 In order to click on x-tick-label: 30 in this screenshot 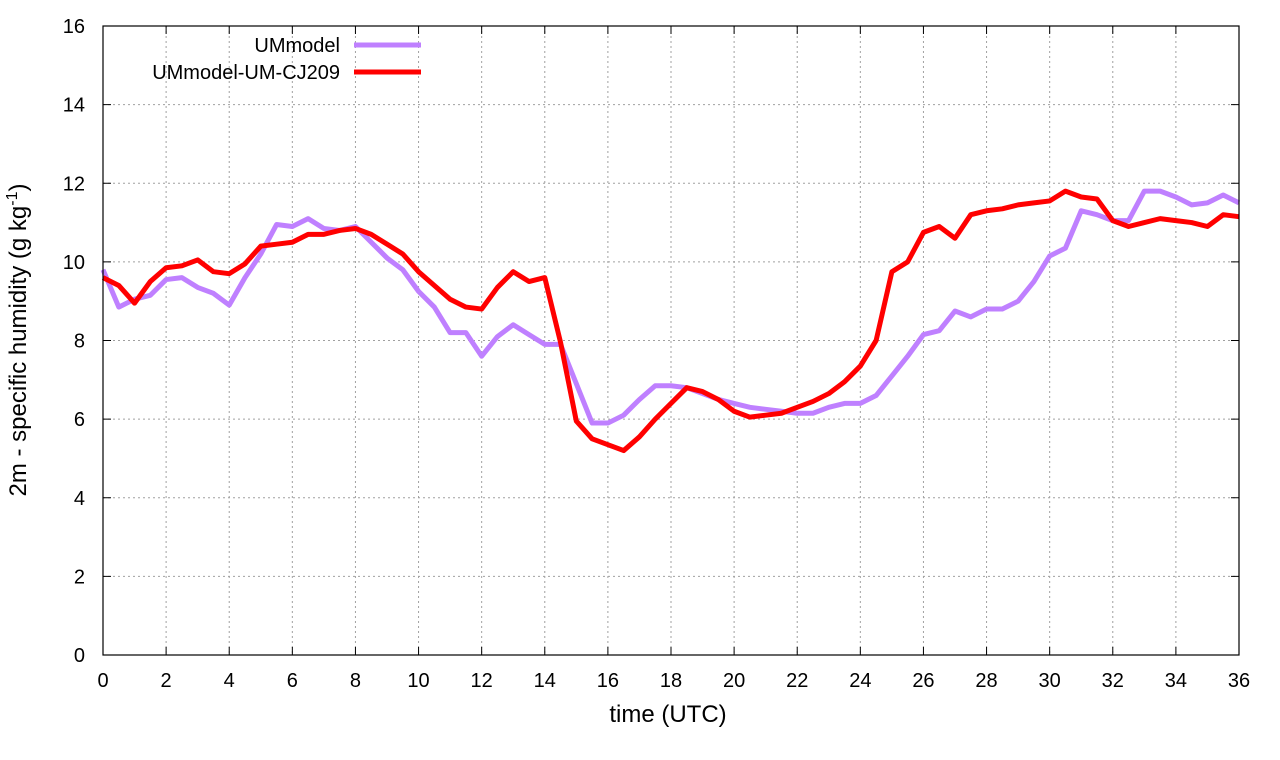, I will do `click(1050, 681)`.